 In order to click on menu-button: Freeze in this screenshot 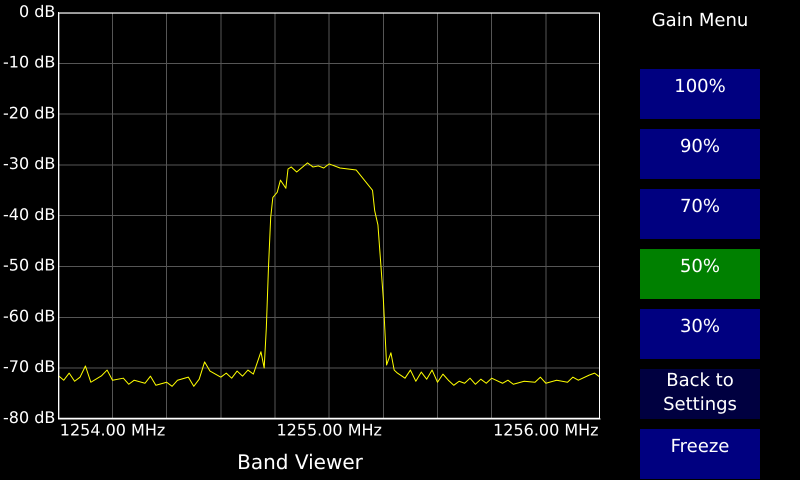, I will do `click(700, 454)`.